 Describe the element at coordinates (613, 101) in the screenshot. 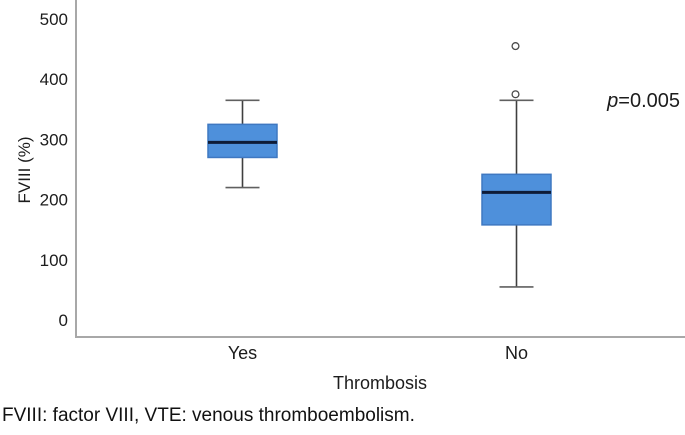

I see `p-symbol: p` at that location.